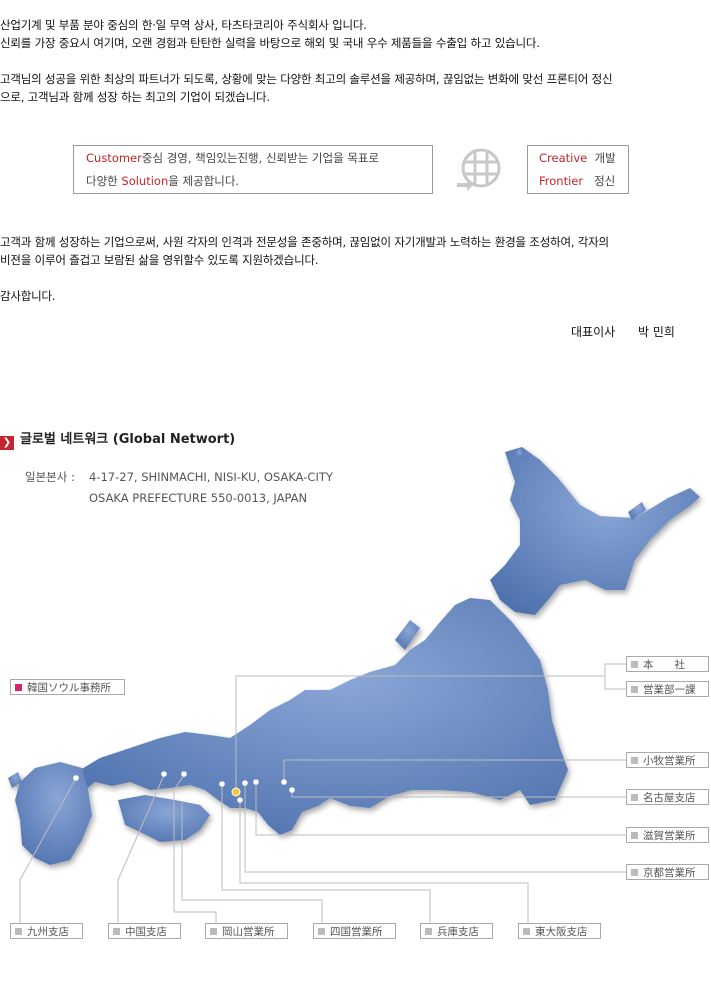 The width and height of the screenshot is (711, 989). Describe the element at coordinates (184, 787) in the screenshot. I see `office-markers` at that location.